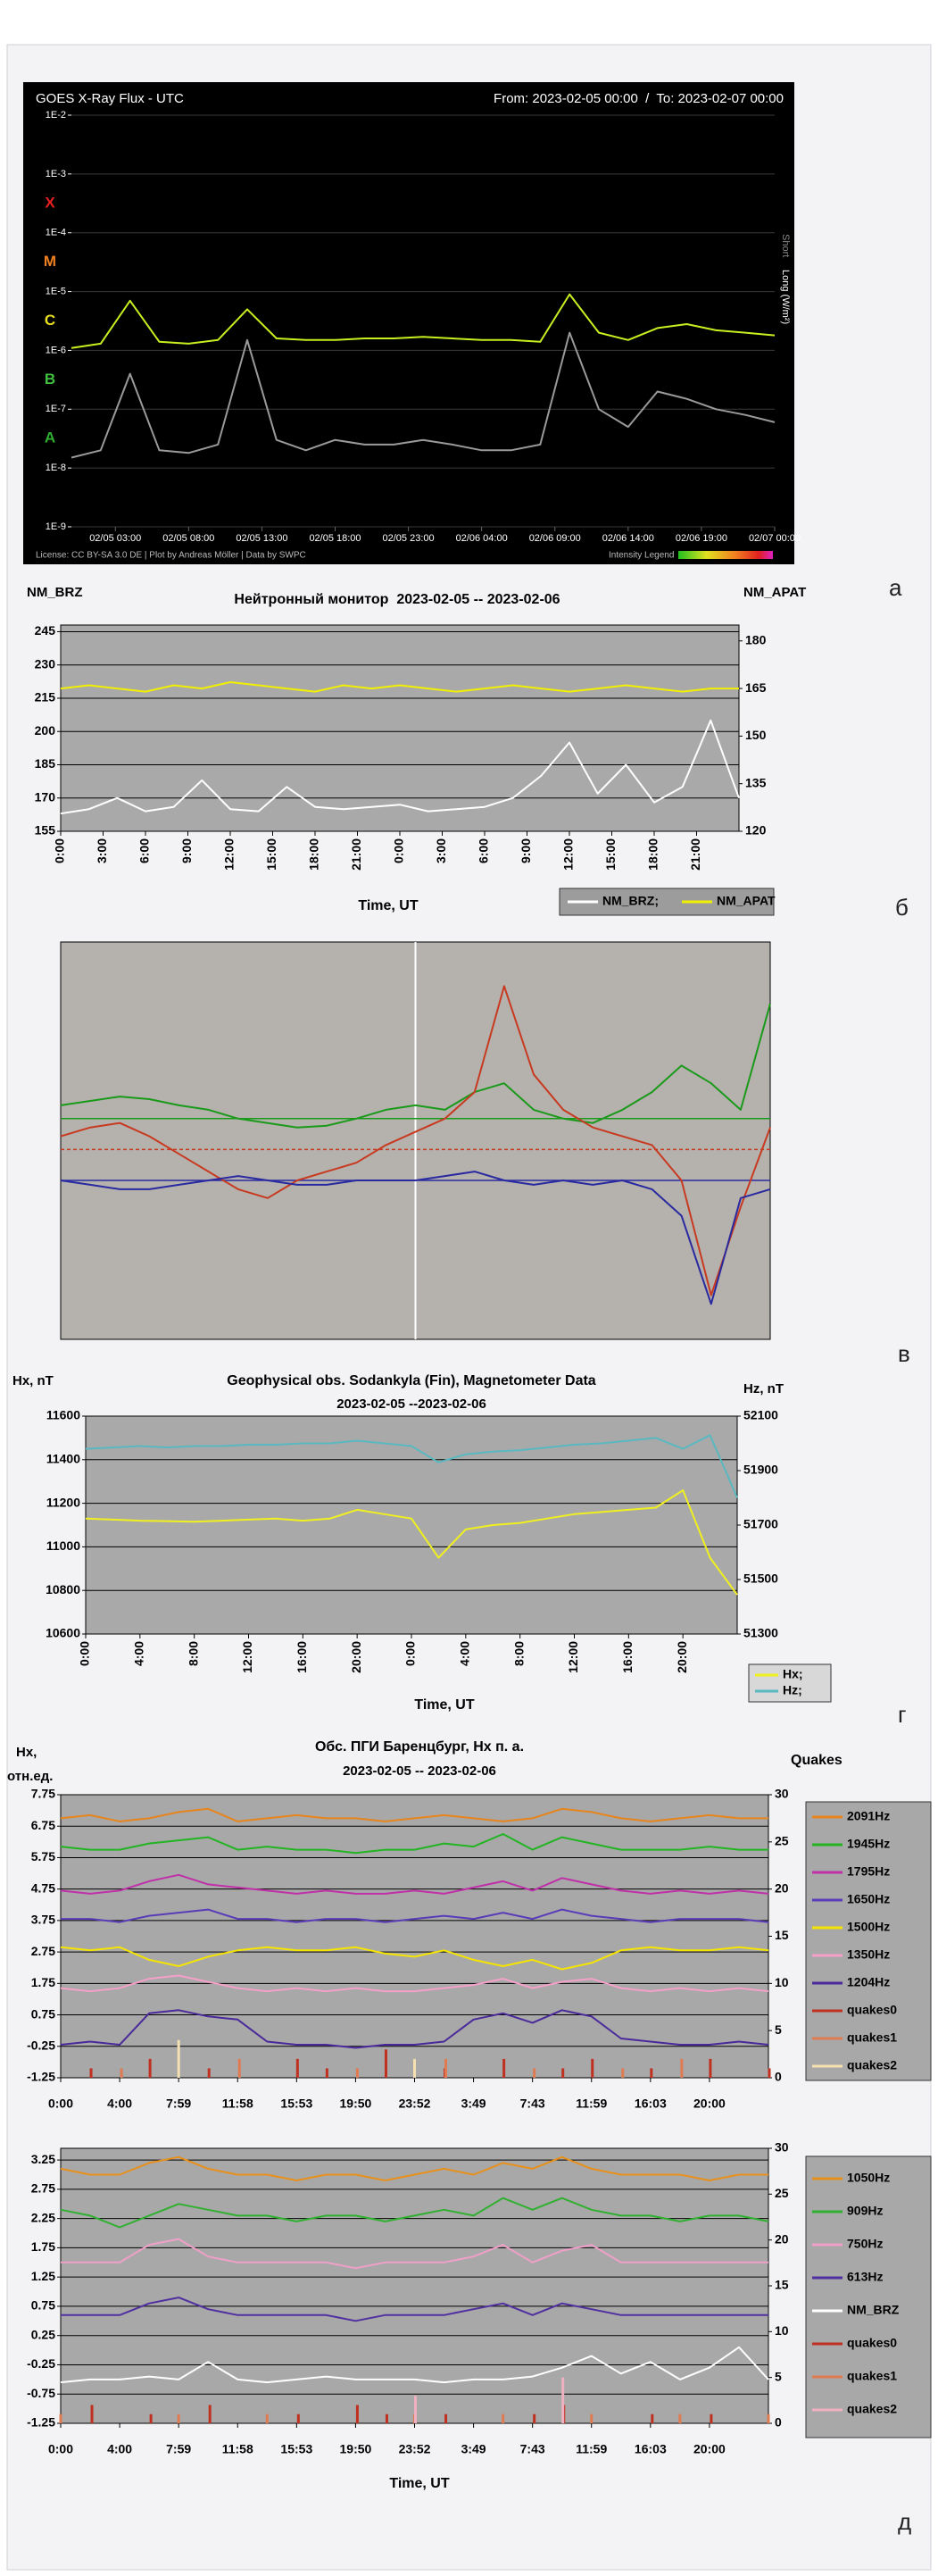 Image resolution: width=938 pixels, height=2576 pixels. Describe the element at coordinates (63, 1459) in the screenshot. I see `y-tick-label: 11400` at that location.